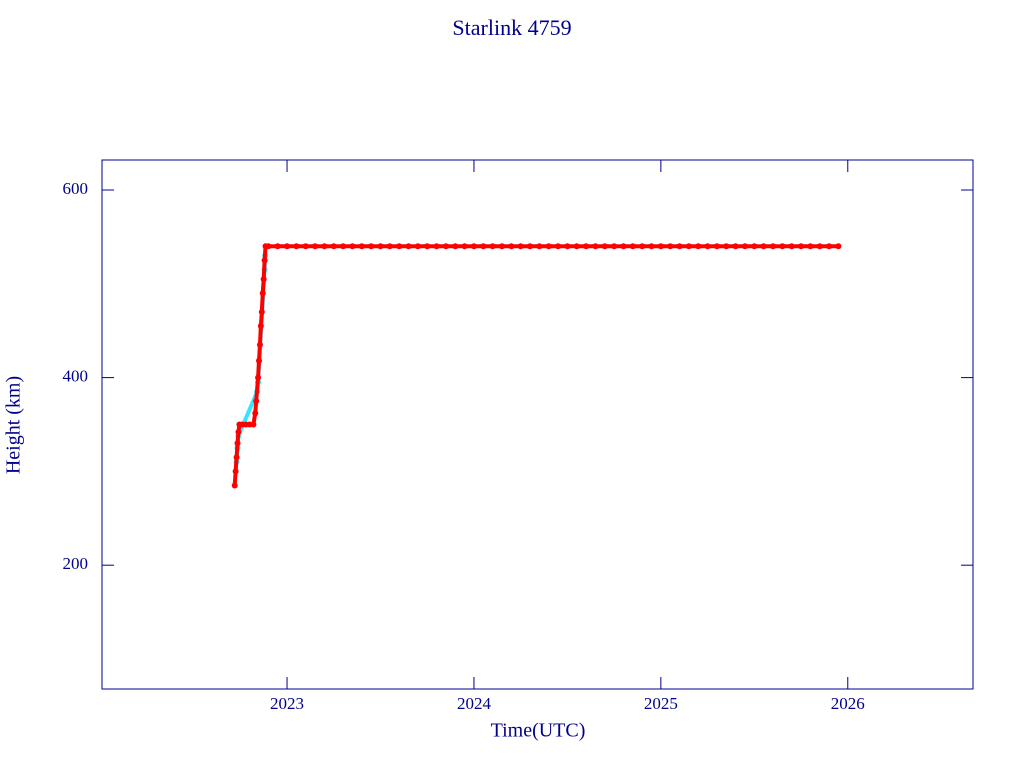 The width and height of the screenshot is (1024, 768). Describe the element at coordinates (474, 703) in the screenshot. I see `x-tick-label: 2024` at that location.